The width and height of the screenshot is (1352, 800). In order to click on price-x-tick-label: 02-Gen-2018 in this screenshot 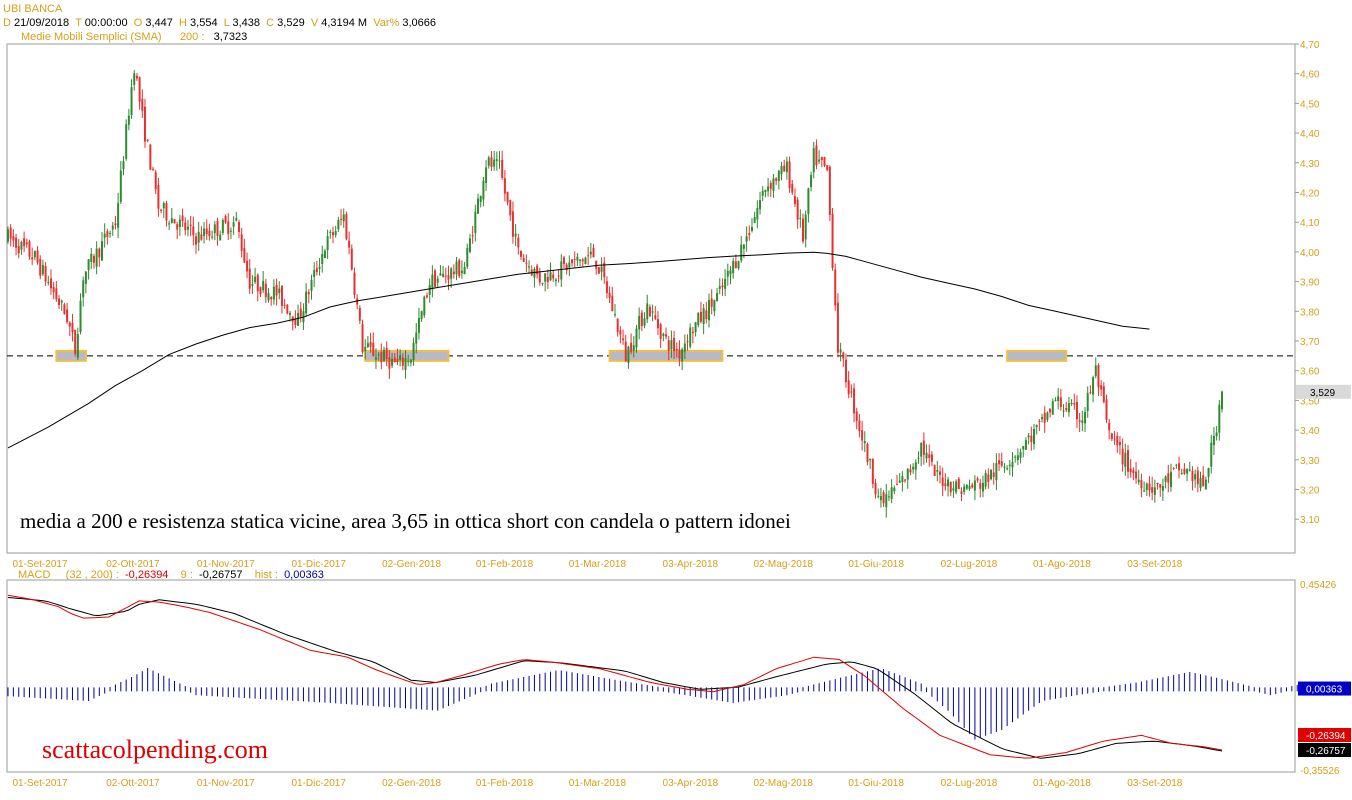, I will do `click(411, 564)`.